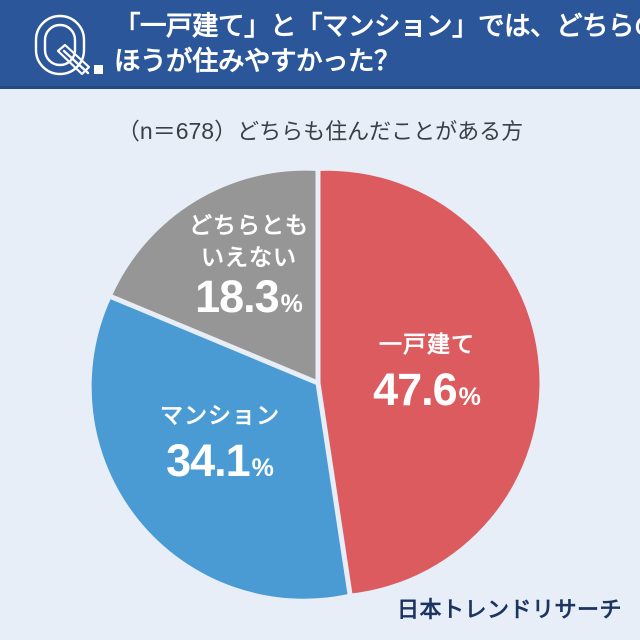  What do you see at coordinates (263, 468) in the screenshot?
I see `slice-label-condo-unit: %` at bounding box center [263, 468].